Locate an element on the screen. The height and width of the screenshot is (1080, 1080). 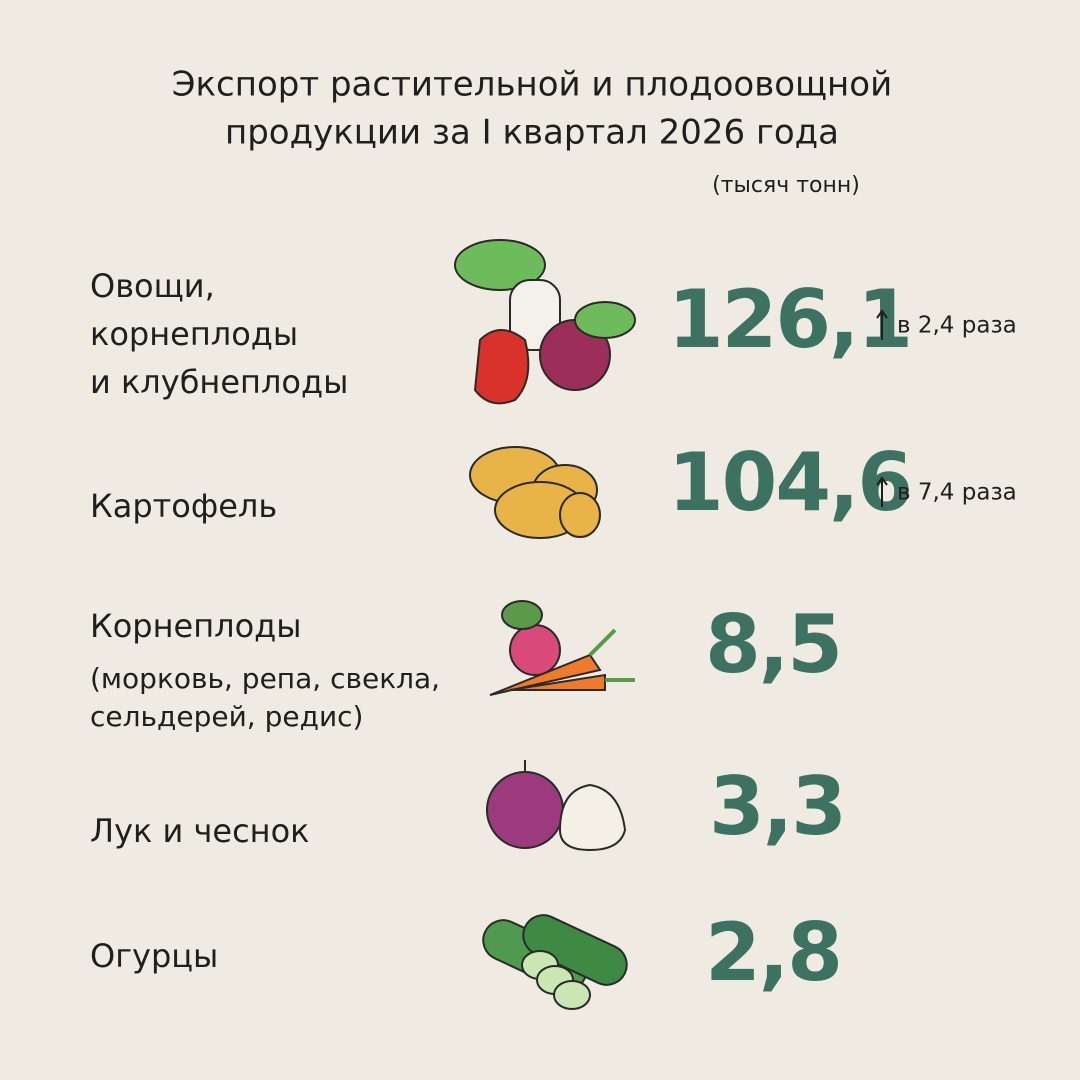
item-value: 8,5 is located at coordinates (773, 644).